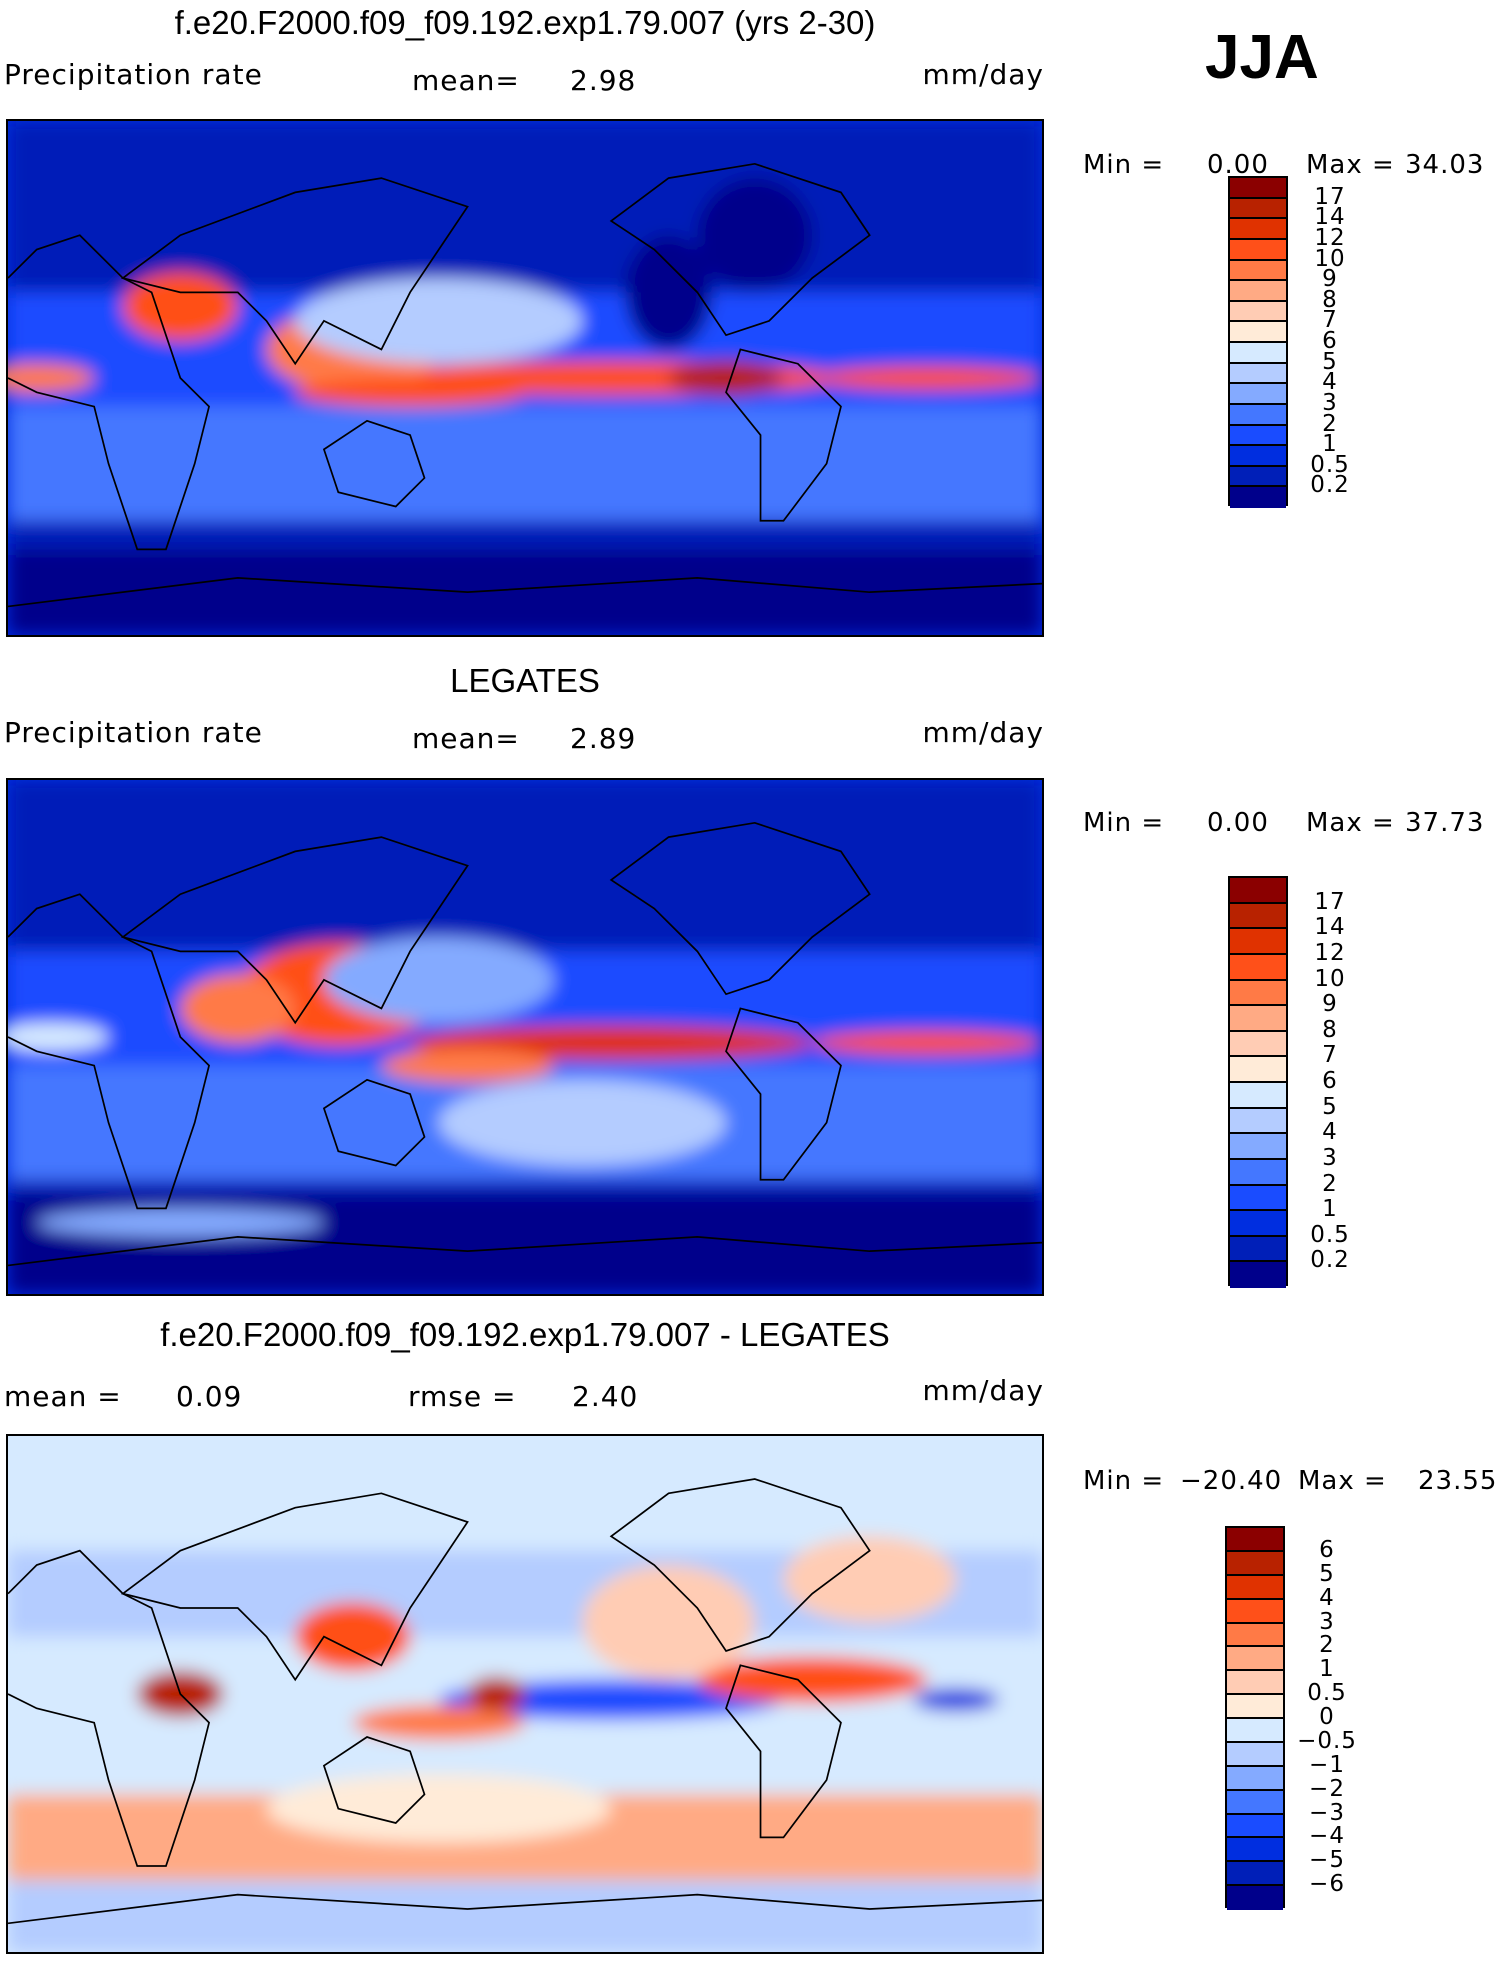  I want to click on colorbar-label: 0.2, so click(1330, 1260).